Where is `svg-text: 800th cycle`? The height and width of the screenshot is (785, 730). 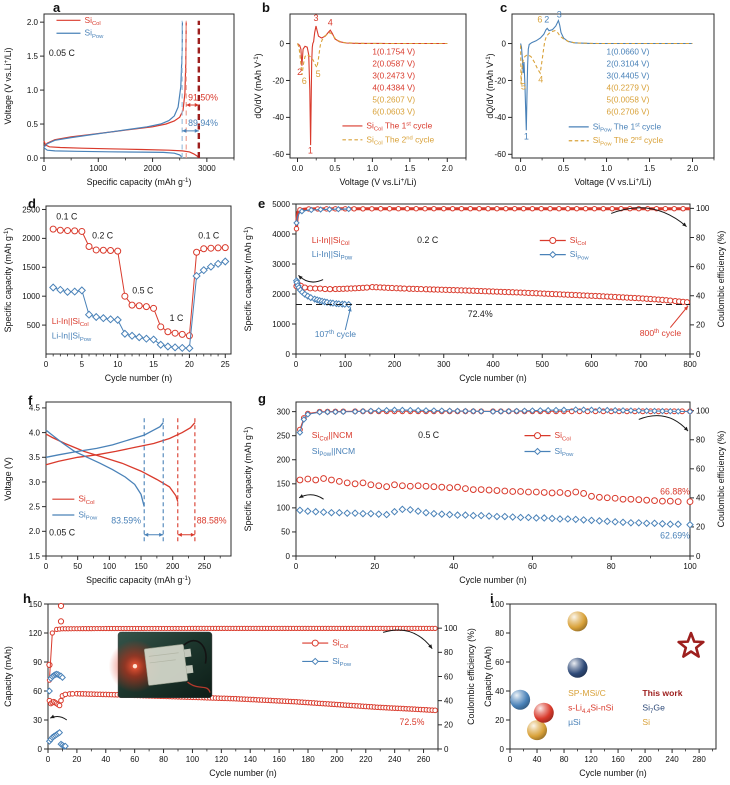 svg-text: 800th cycle is located at coordinates (661, 333).